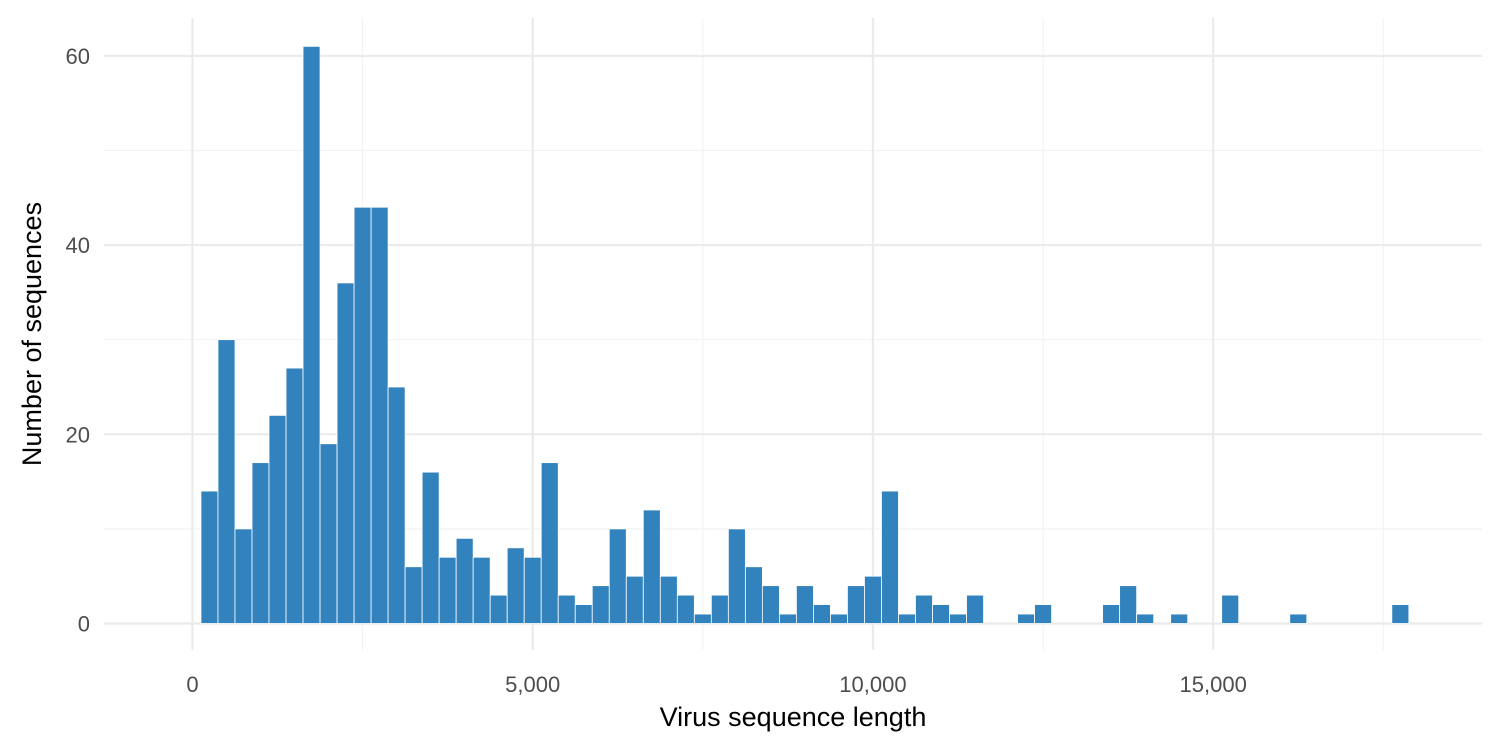 This screenshot has width=1500, height=750. Describe the element at coordinates (78, 434) in the screenshot. I see `y-tick-label: 20` at that location.